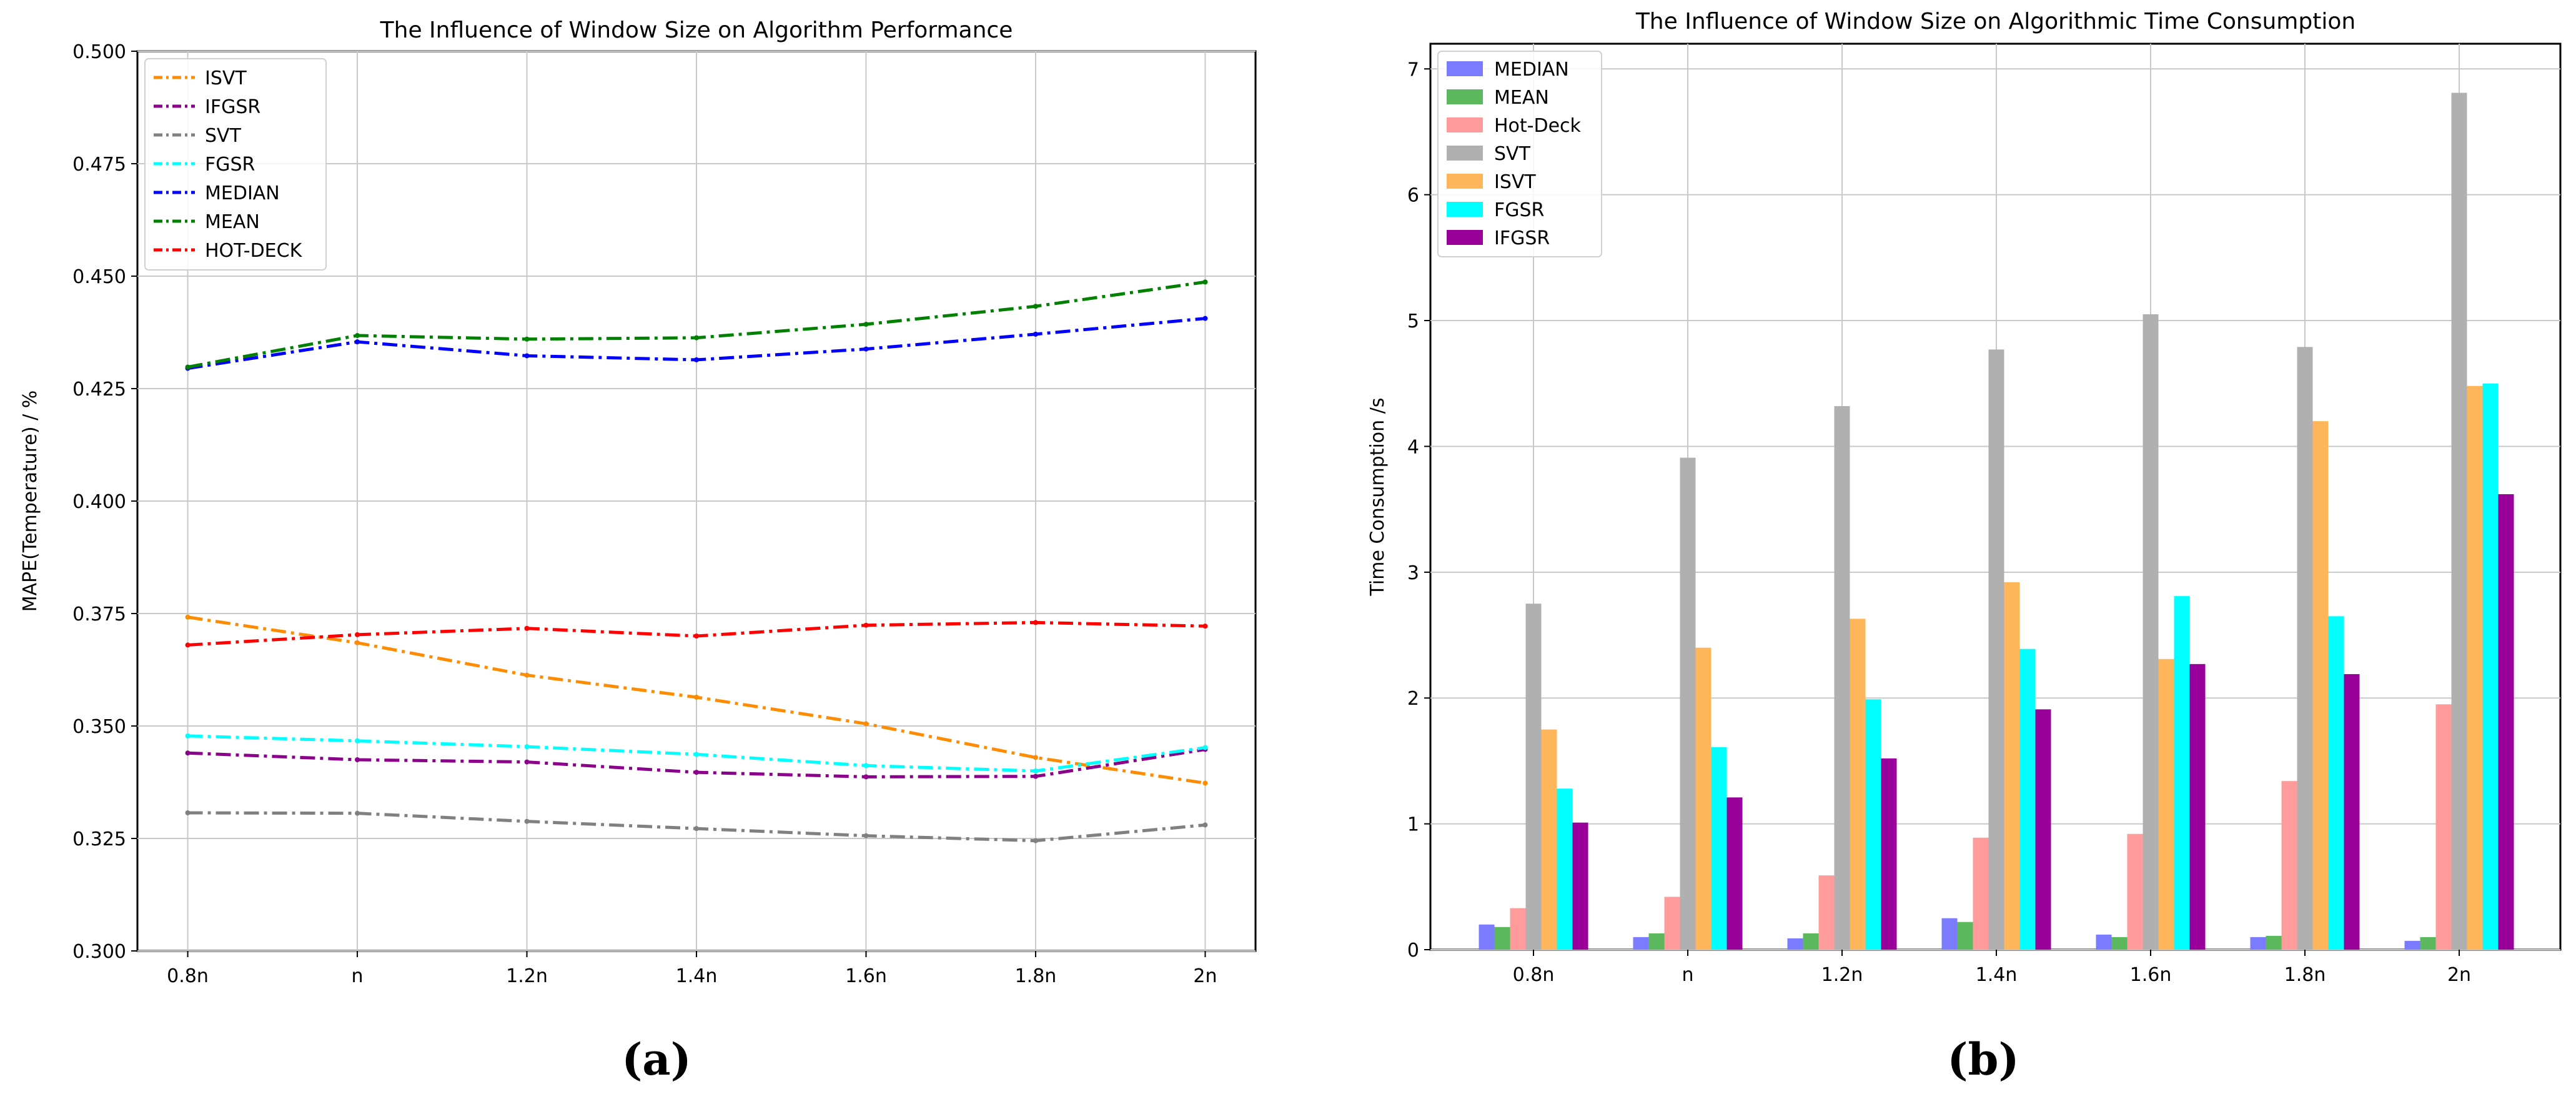 This screenshot has width=2576, height=1104. What do you see at coordinates (1842, 975) in the screenshot?
I see `x-tick-label: 1.2n` at bounding box center [1842, 975].